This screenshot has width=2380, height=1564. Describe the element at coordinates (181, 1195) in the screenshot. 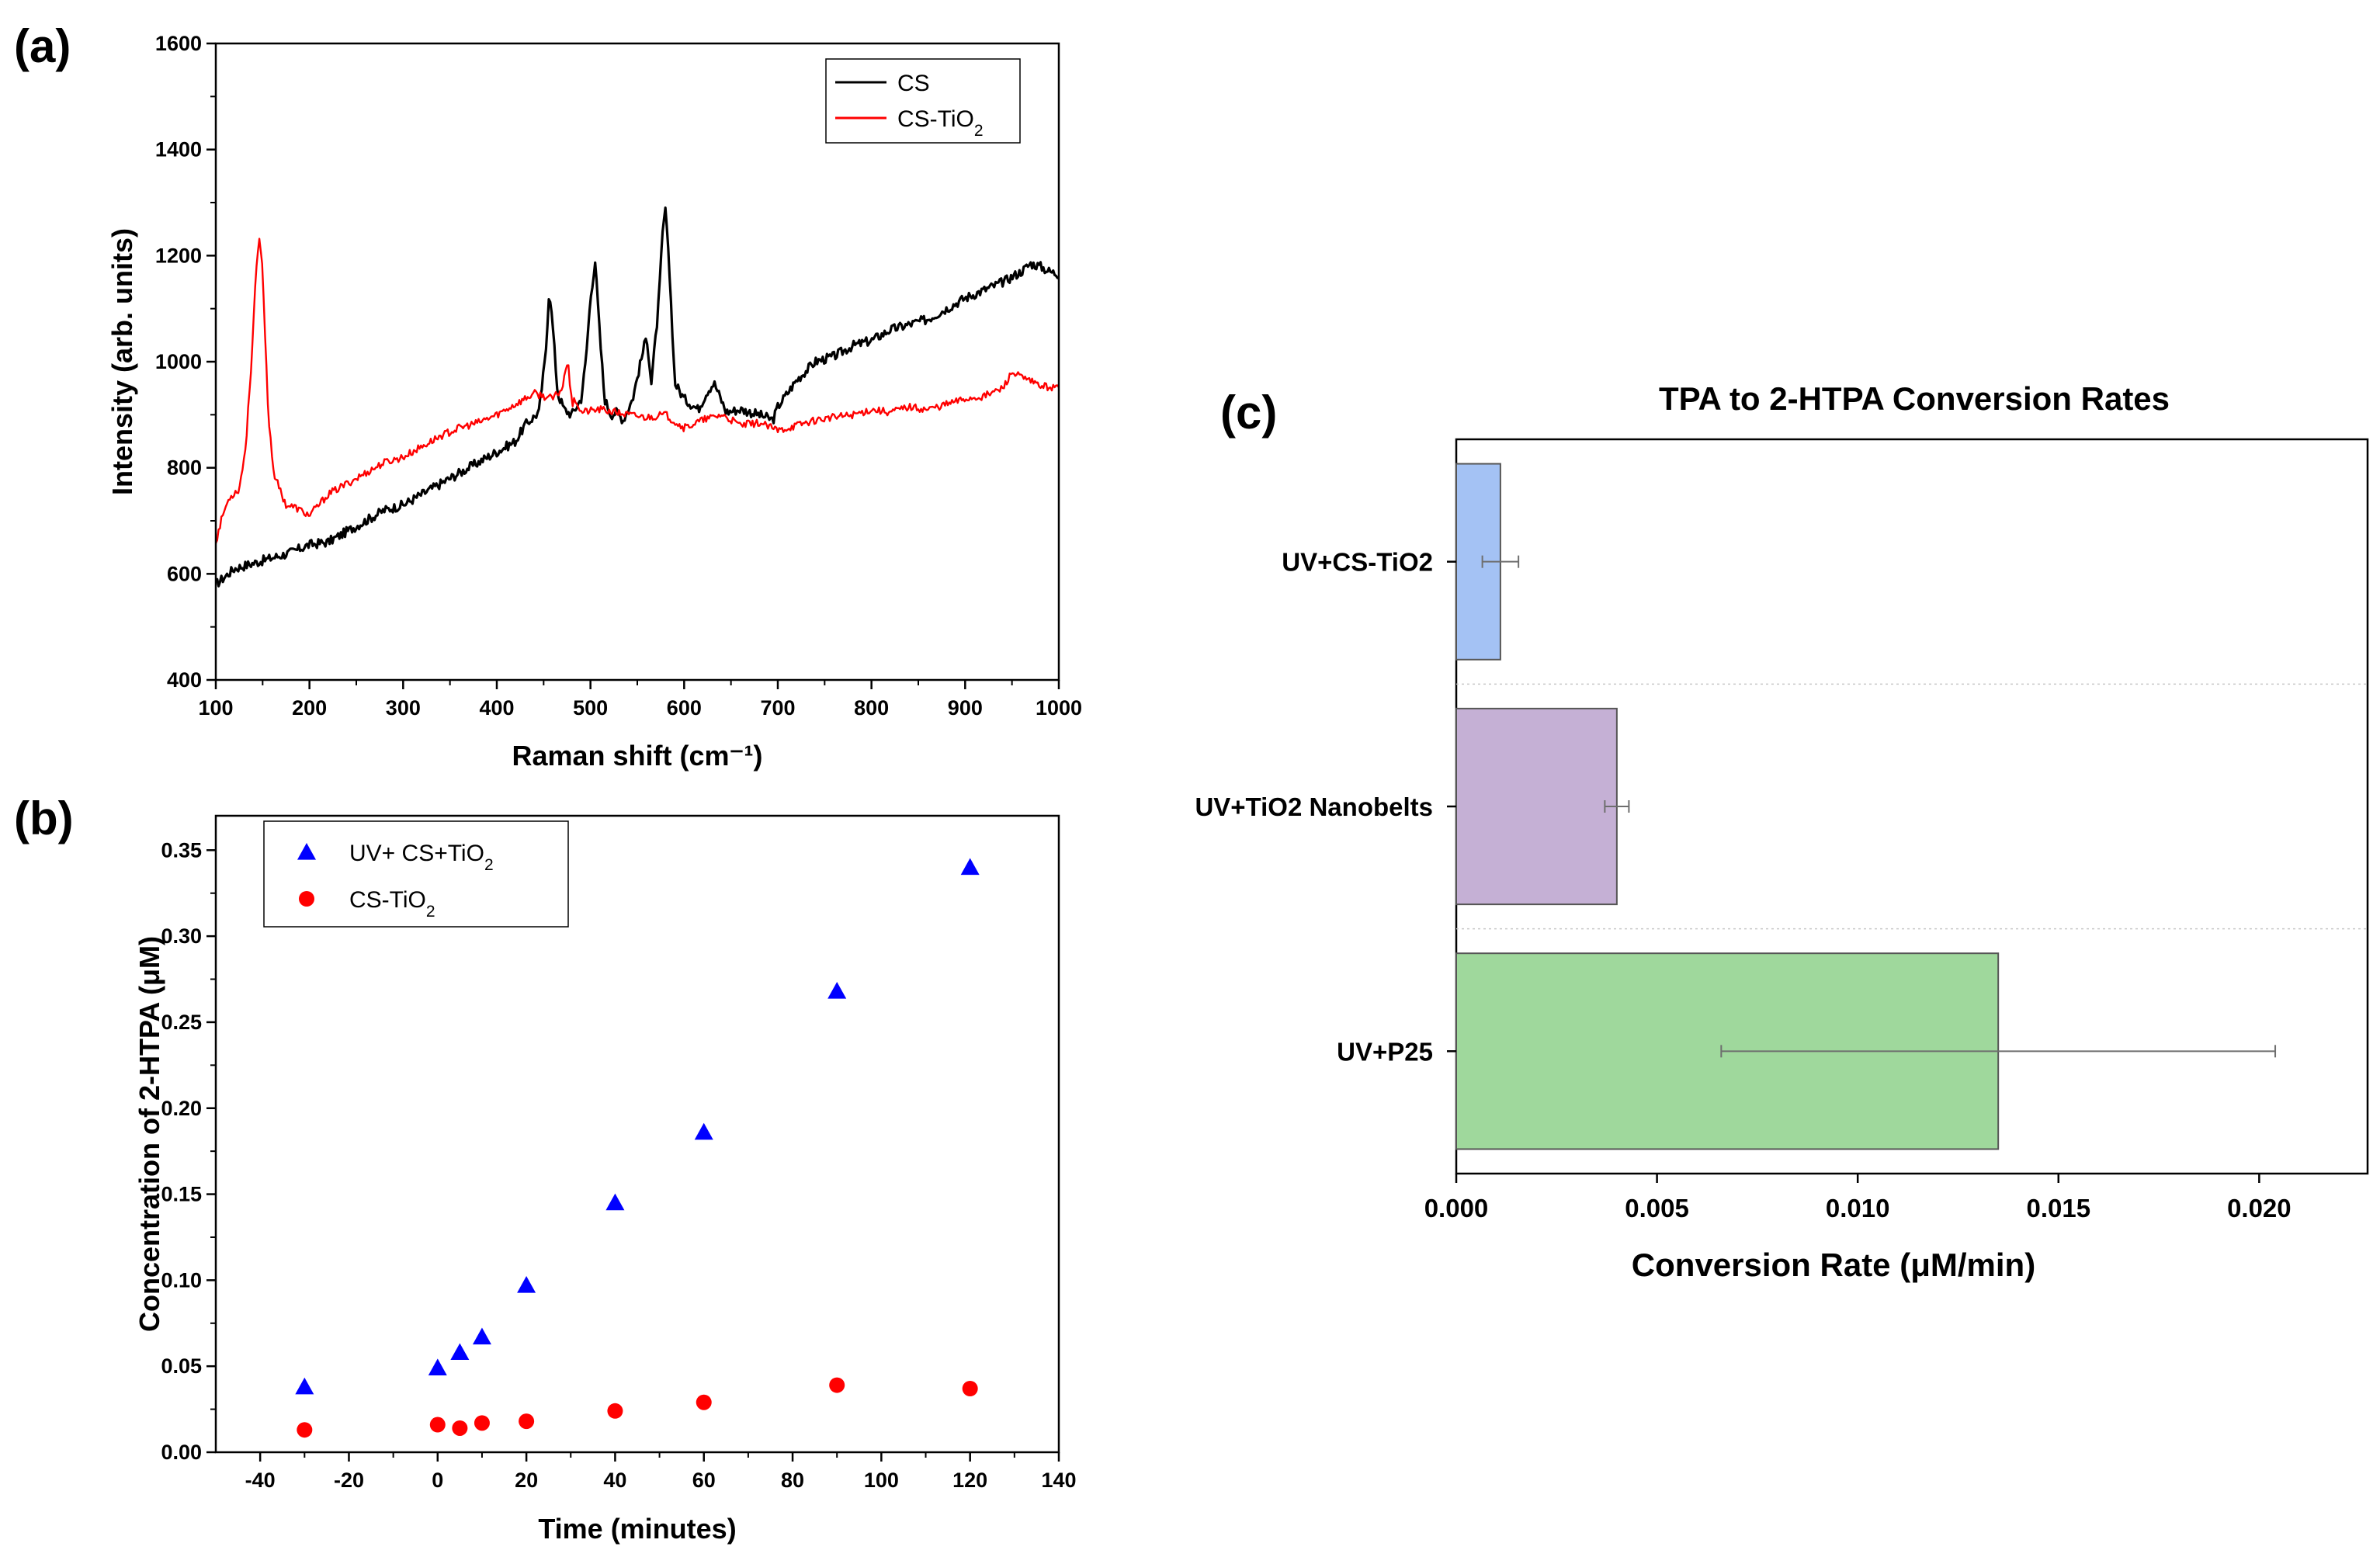

I see `y-tick-label: 0.15` at that location.